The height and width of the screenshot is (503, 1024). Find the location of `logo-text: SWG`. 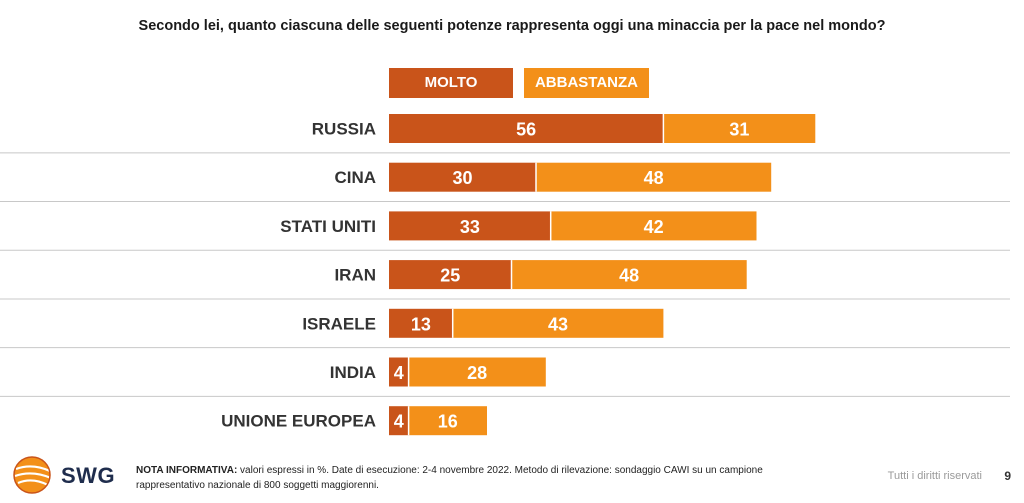

logo-text: SWG is located at coordinates (88, 475).